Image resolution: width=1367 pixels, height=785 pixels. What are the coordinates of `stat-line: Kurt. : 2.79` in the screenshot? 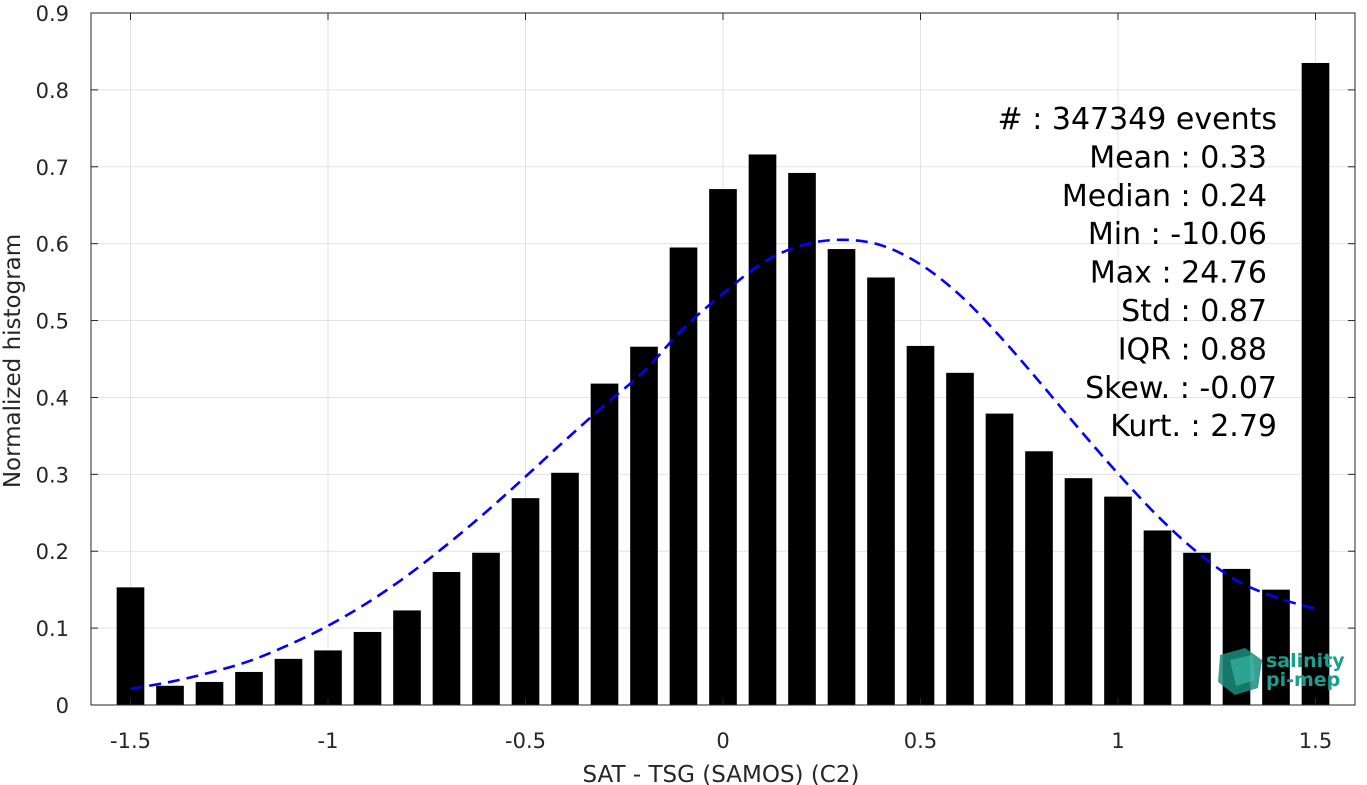 It's located at (1193, 426).